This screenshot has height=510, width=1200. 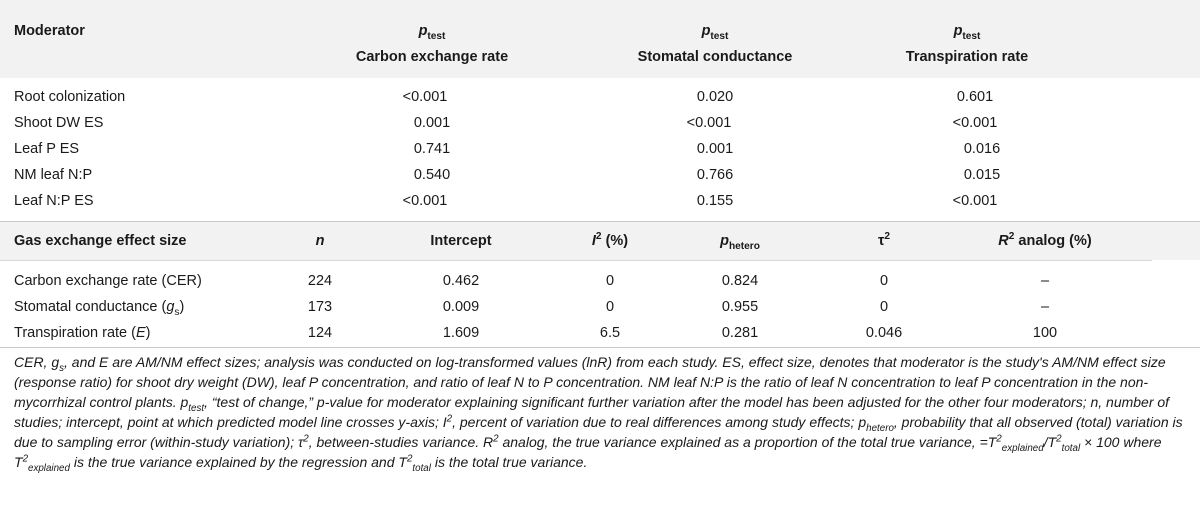 What do you see at coordinates (99, 308) in the screenshot?
I see `table2-row-label: Stomatal conductance (gs)` at bounding box center [99, 308].